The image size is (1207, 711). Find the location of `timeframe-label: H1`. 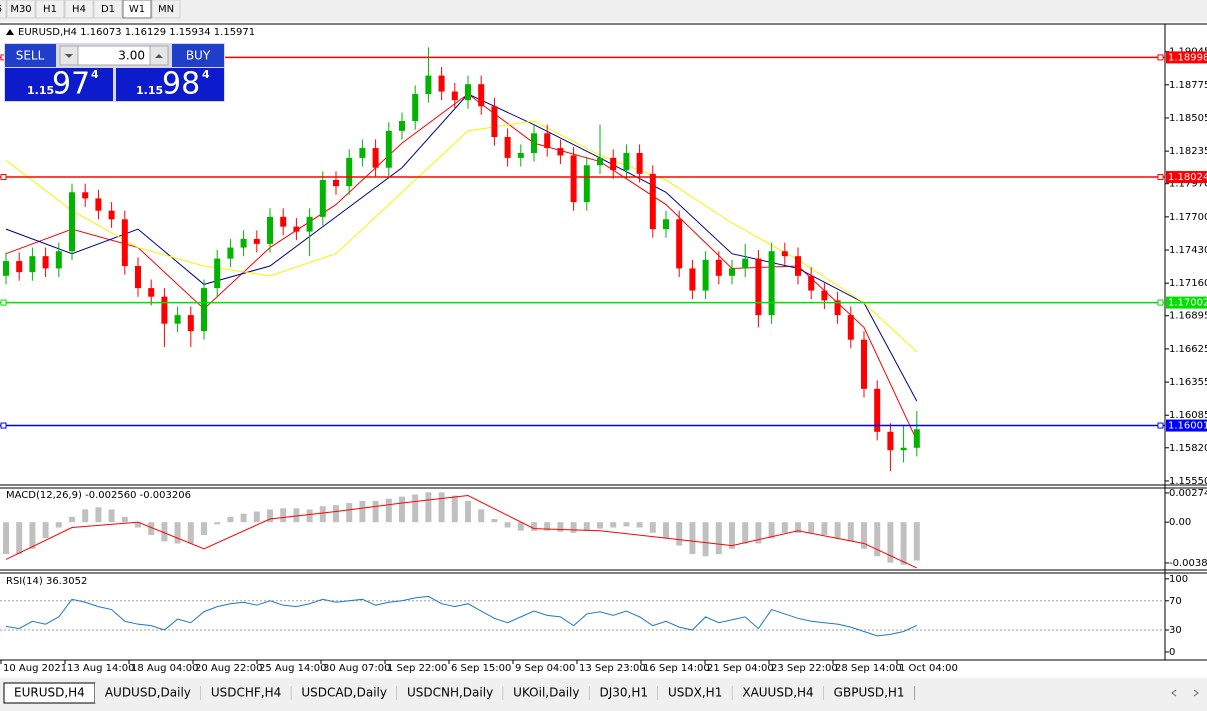

timeframe-label: H1 is located at coordinates (50, 9).